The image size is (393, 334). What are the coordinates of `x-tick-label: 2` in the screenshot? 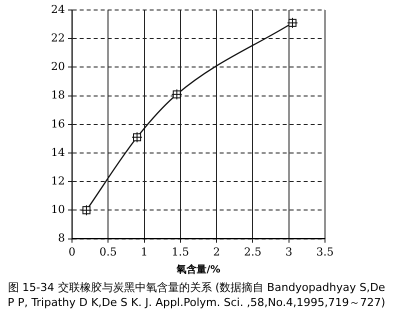 It's located at (216, 251).